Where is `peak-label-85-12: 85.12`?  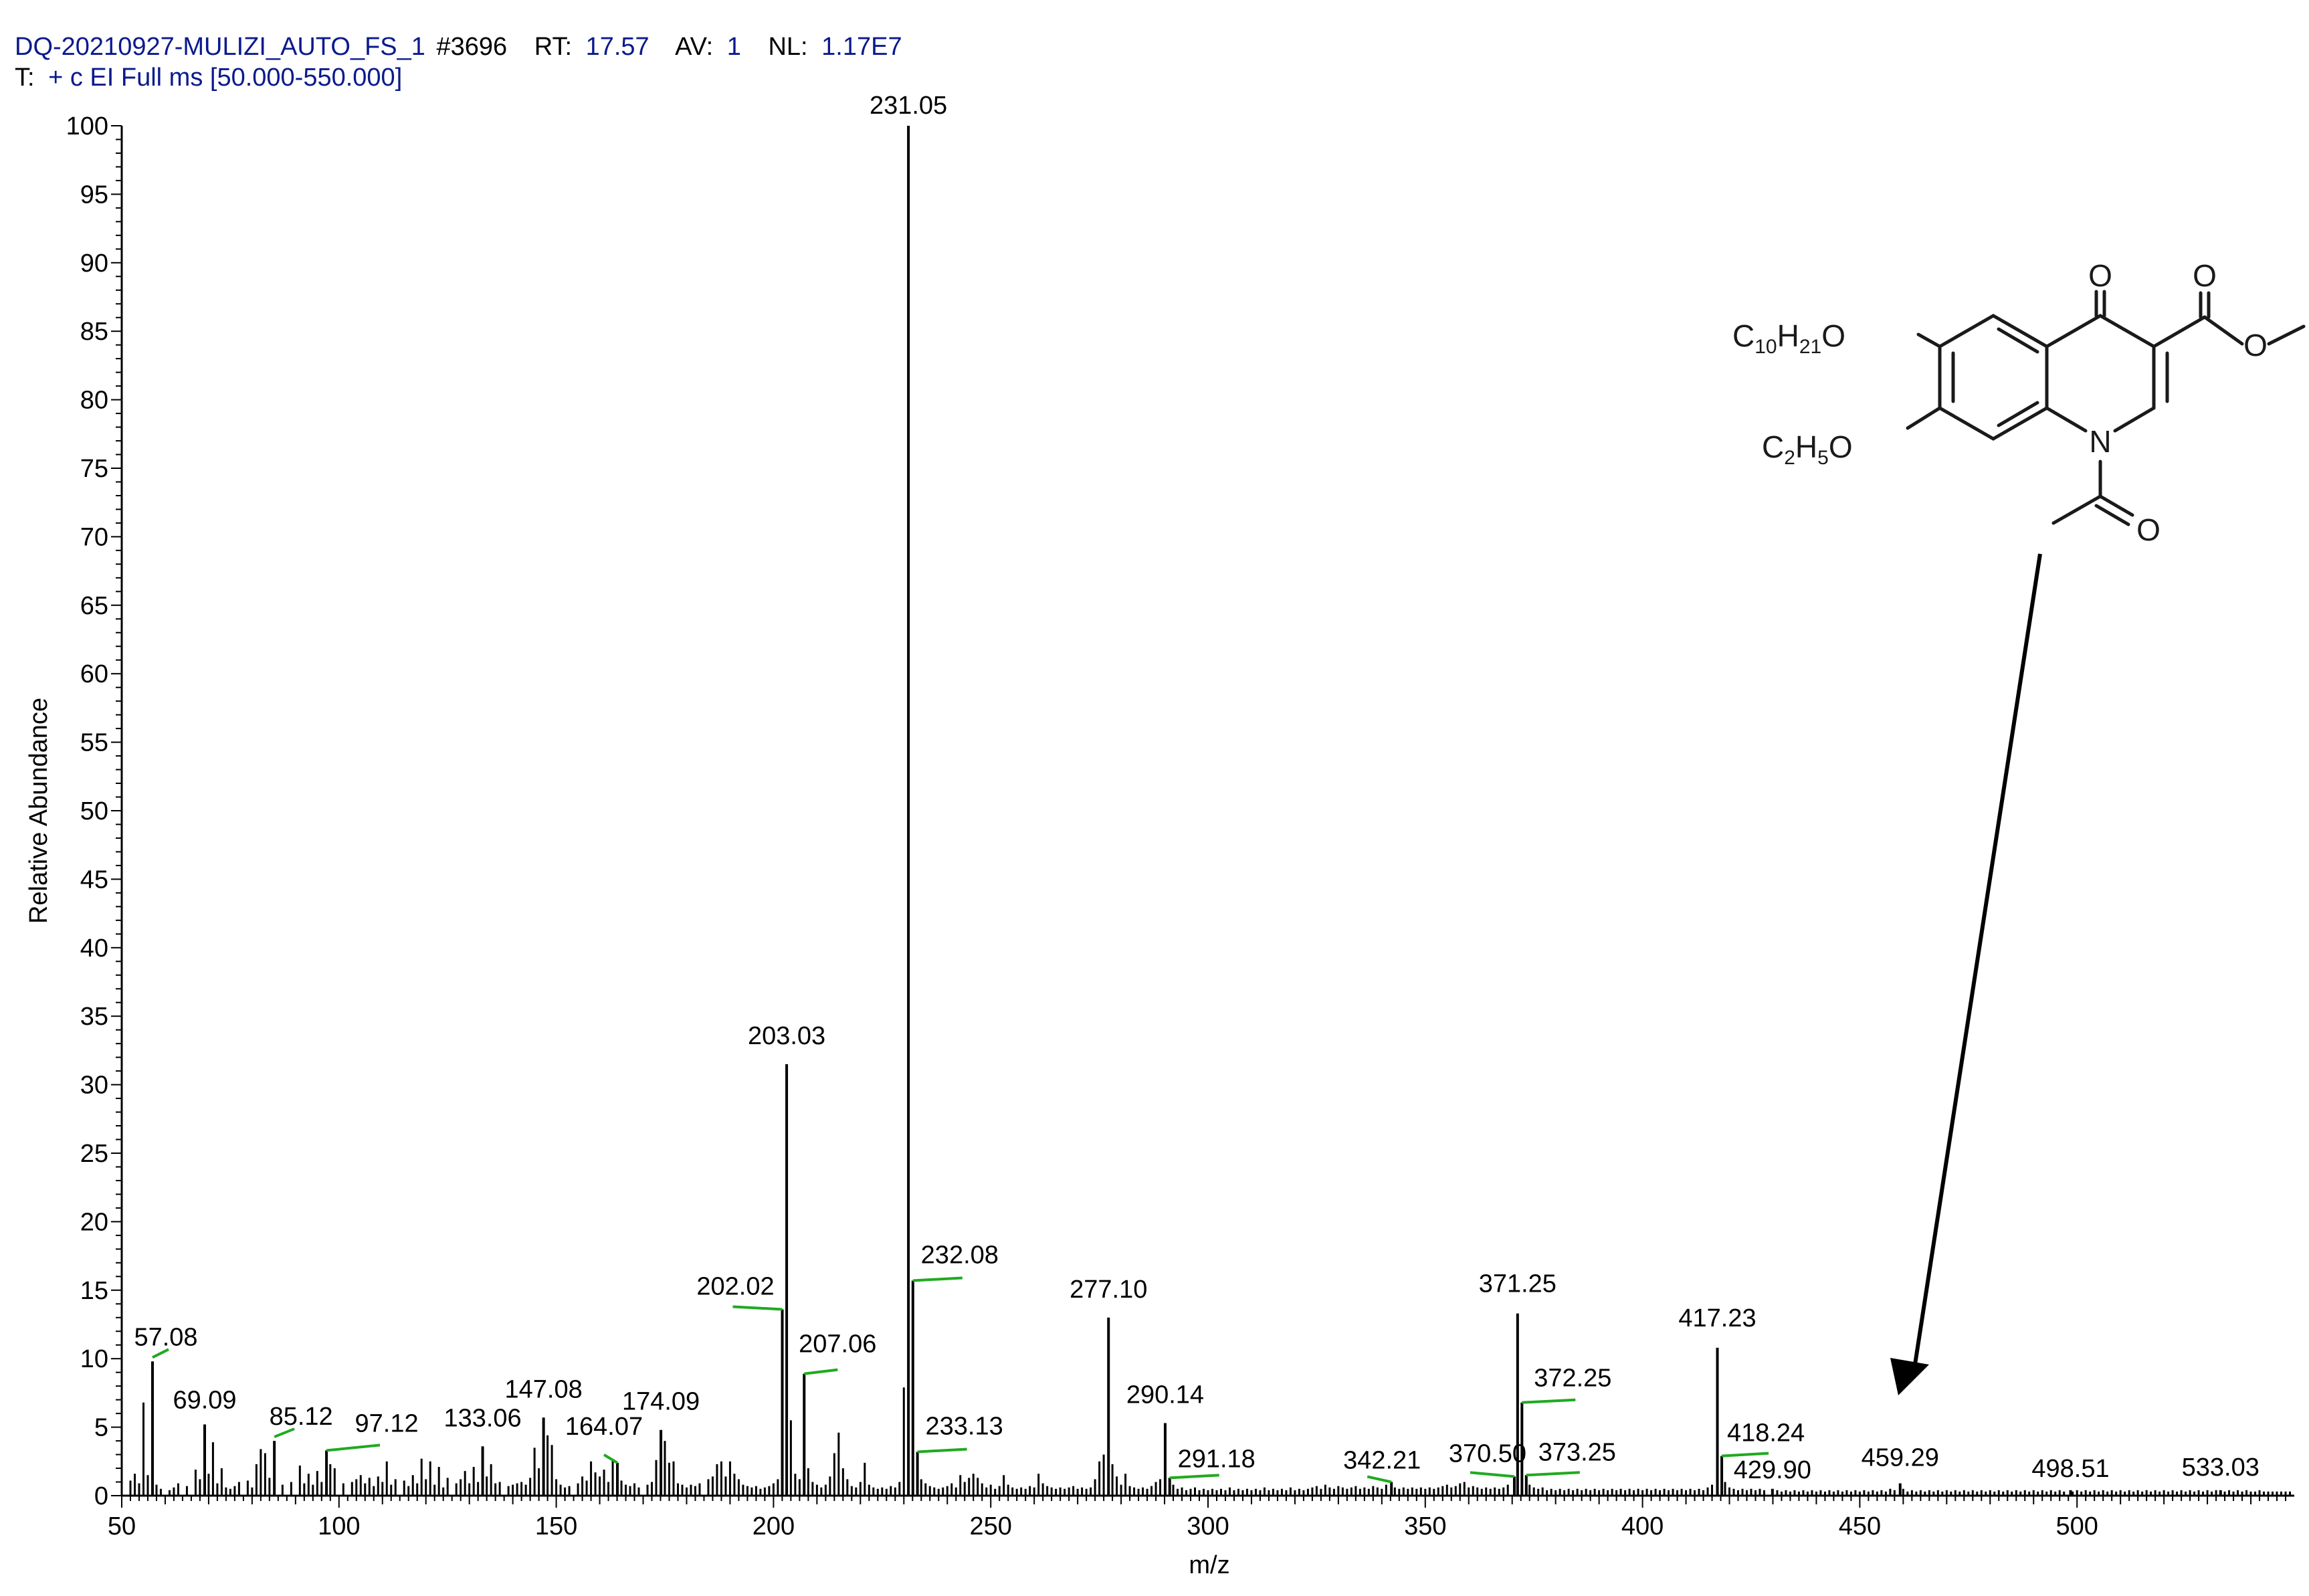
peak-label-85-12: 85.12 is located at coordinates (301, 1417).